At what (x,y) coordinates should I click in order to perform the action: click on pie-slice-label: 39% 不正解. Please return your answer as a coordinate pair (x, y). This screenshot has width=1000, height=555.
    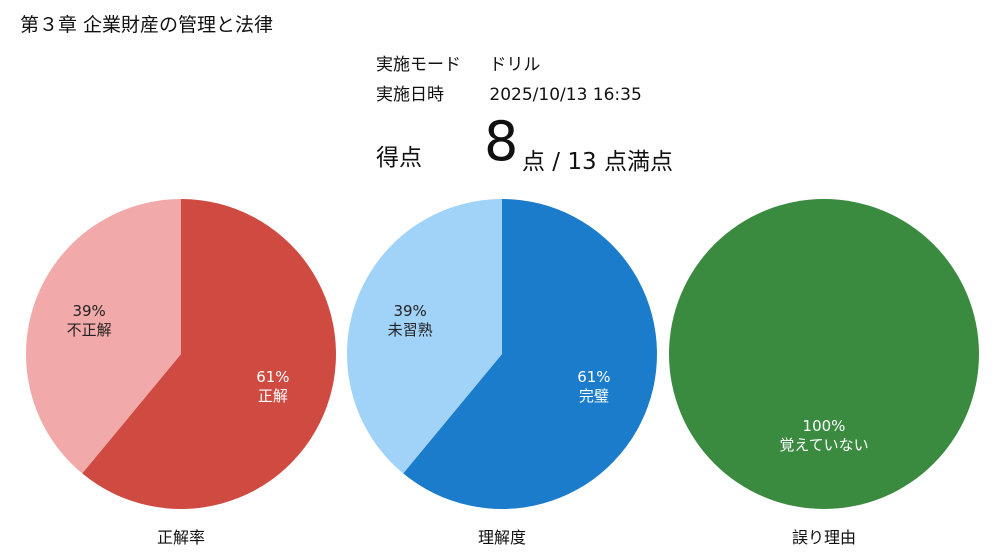
    Looking at the image, I should click on (89, 321).